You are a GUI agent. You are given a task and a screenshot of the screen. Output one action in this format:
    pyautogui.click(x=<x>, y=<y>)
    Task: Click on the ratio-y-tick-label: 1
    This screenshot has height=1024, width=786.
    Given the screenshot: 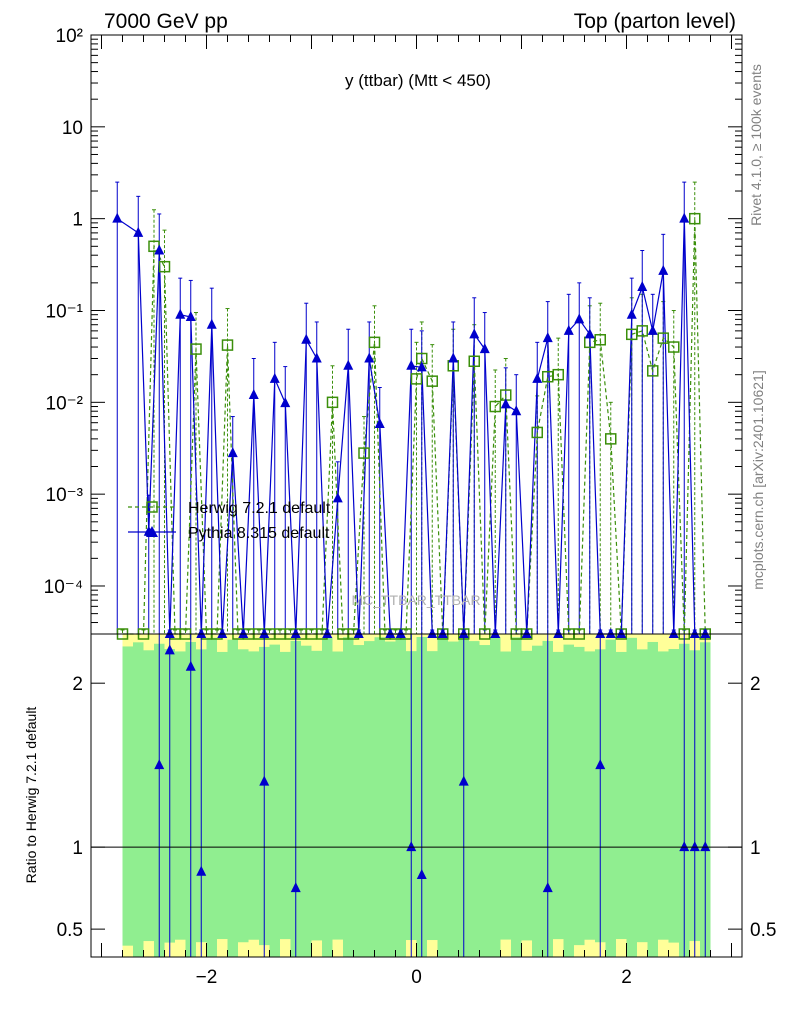 What is the action you would take?
    pyautogui.click(x=77, y=848)
    